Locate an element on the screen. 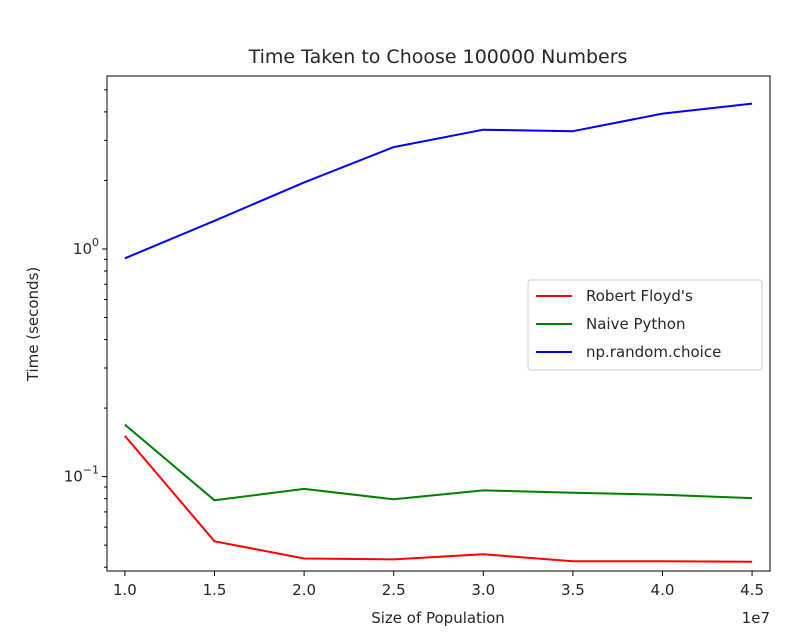  x-tick-label: 1.5 is located at coordinates (215, 590).